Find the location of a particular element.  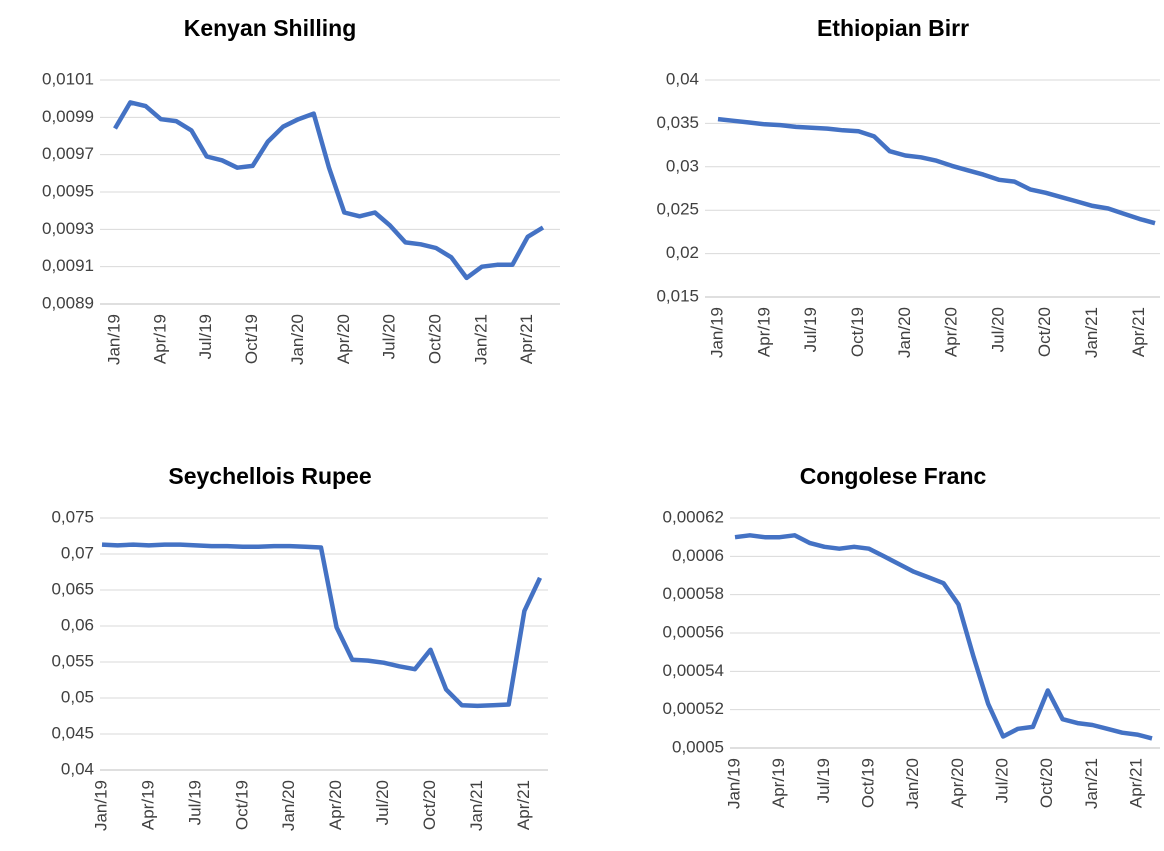

y-tick-label: 0,065 is located at coordinates (72, 588).